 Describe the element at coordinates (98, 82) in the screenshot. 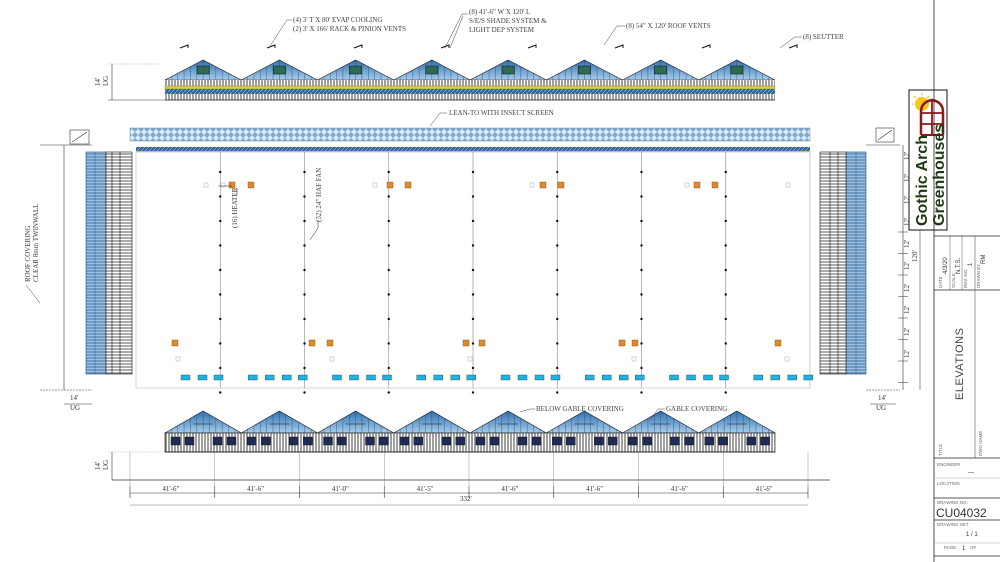

I see `top-height-label: 14'` at that location.